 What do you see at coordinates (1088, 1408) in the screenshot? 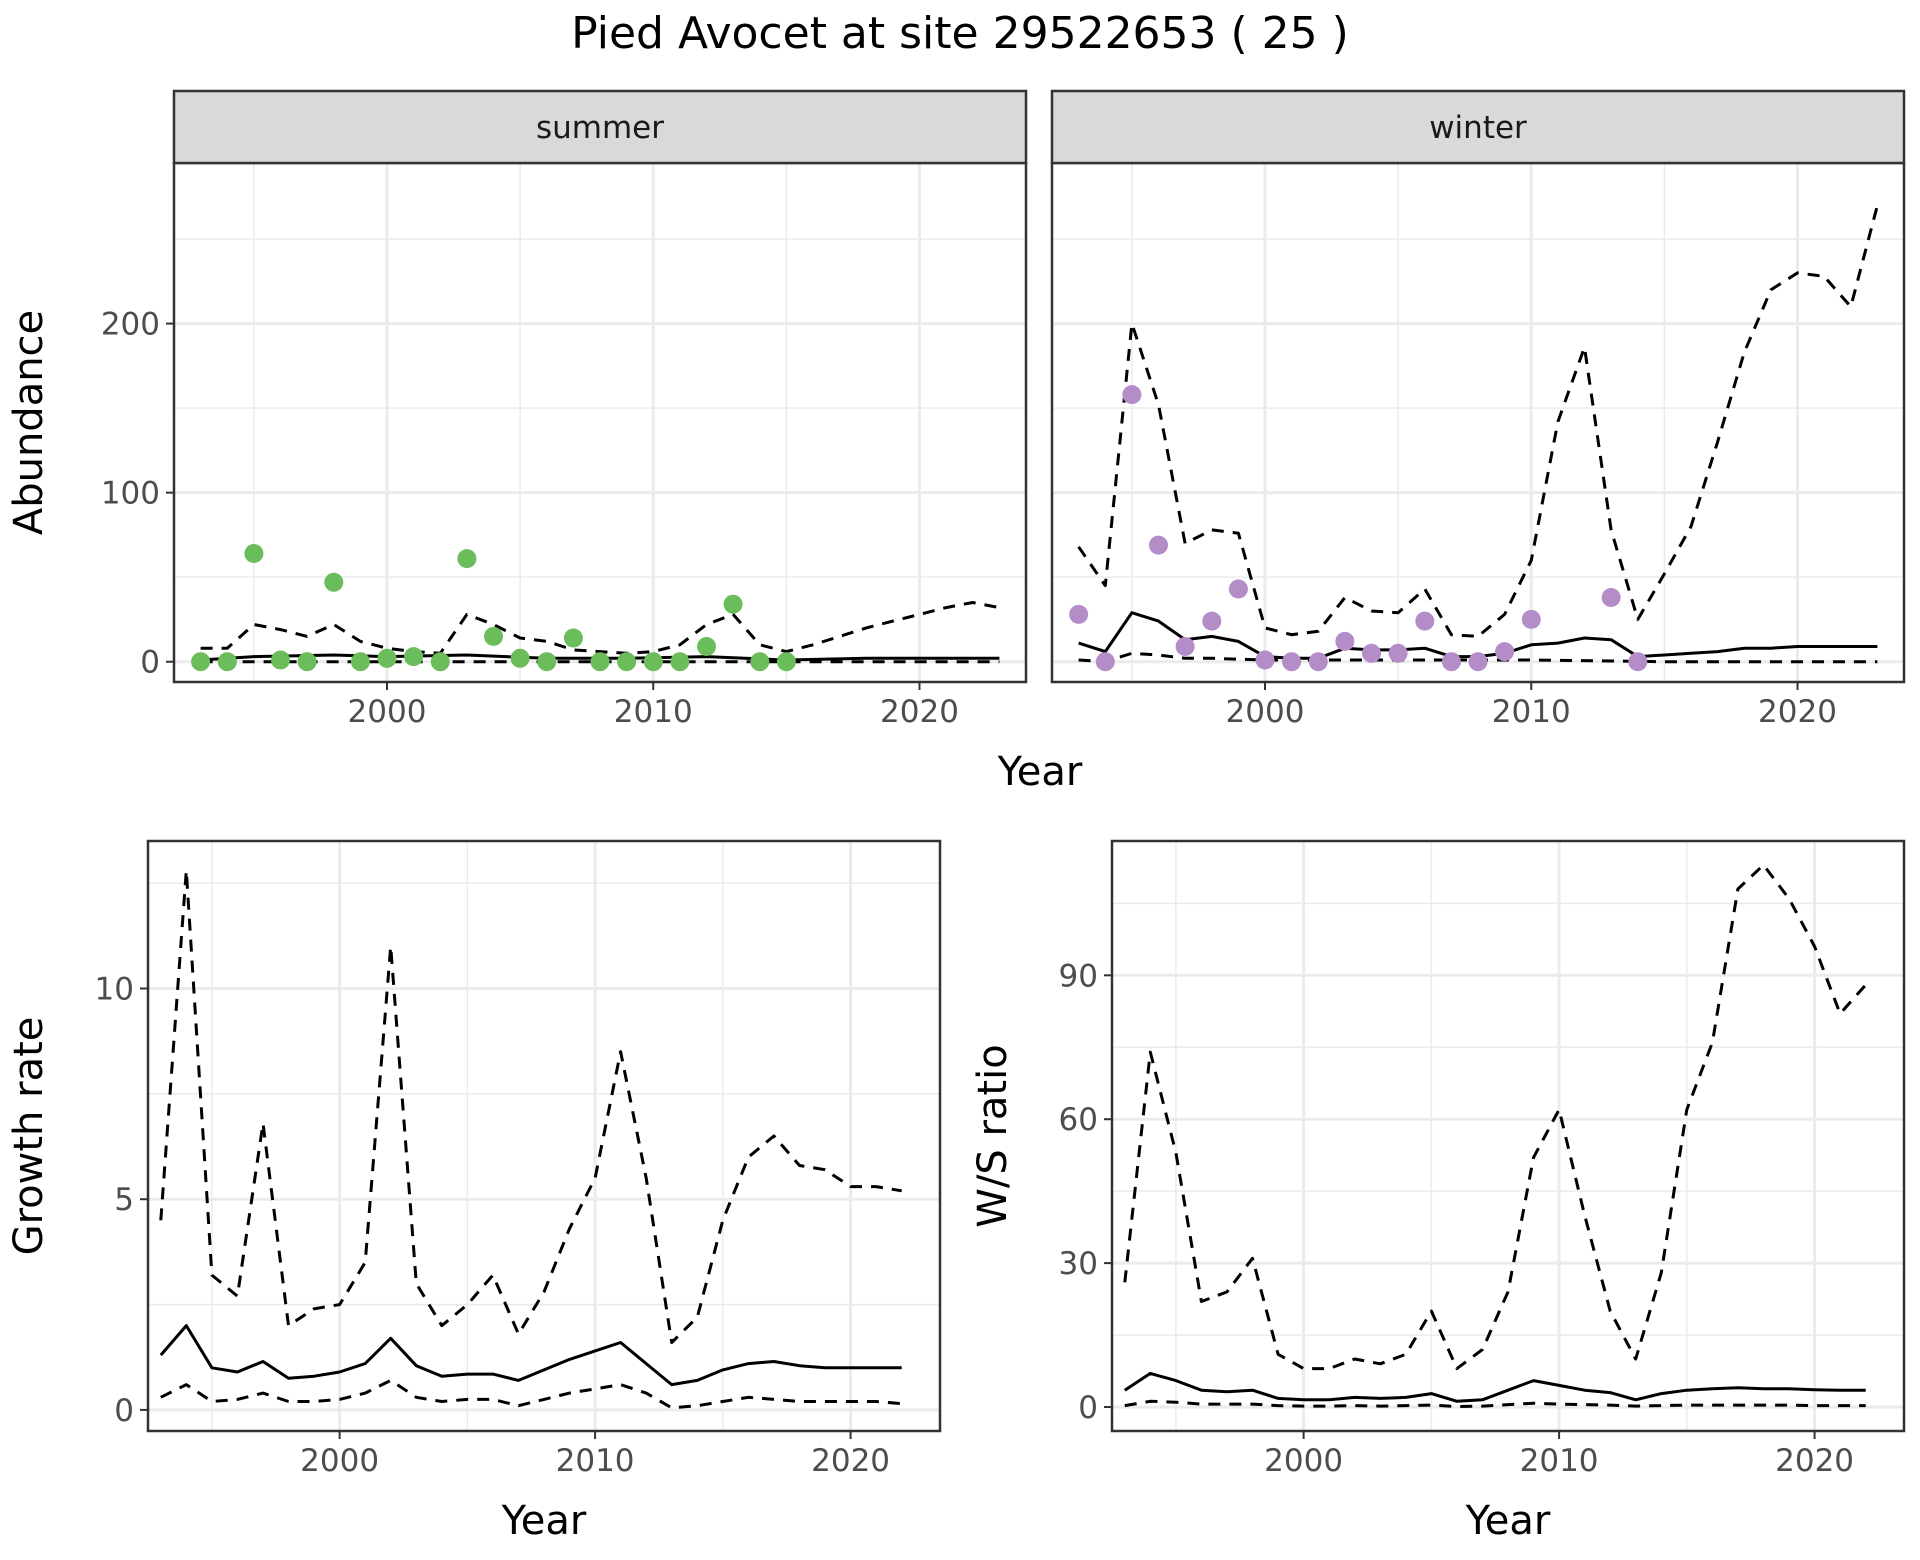
I see `ratio-y-tick-label: 0` at bounding box center [1088, 1408].